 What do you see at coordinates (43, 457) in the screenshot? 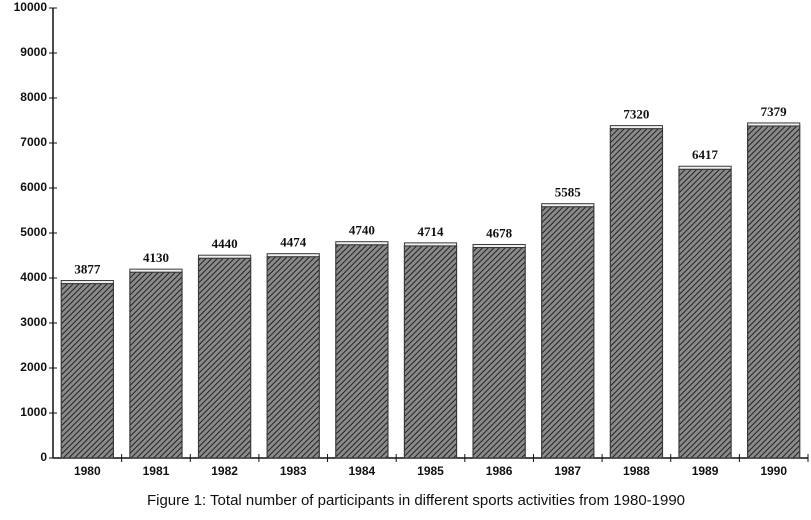
I see `y-tick-label: 0` at bounding box center [43, 457].